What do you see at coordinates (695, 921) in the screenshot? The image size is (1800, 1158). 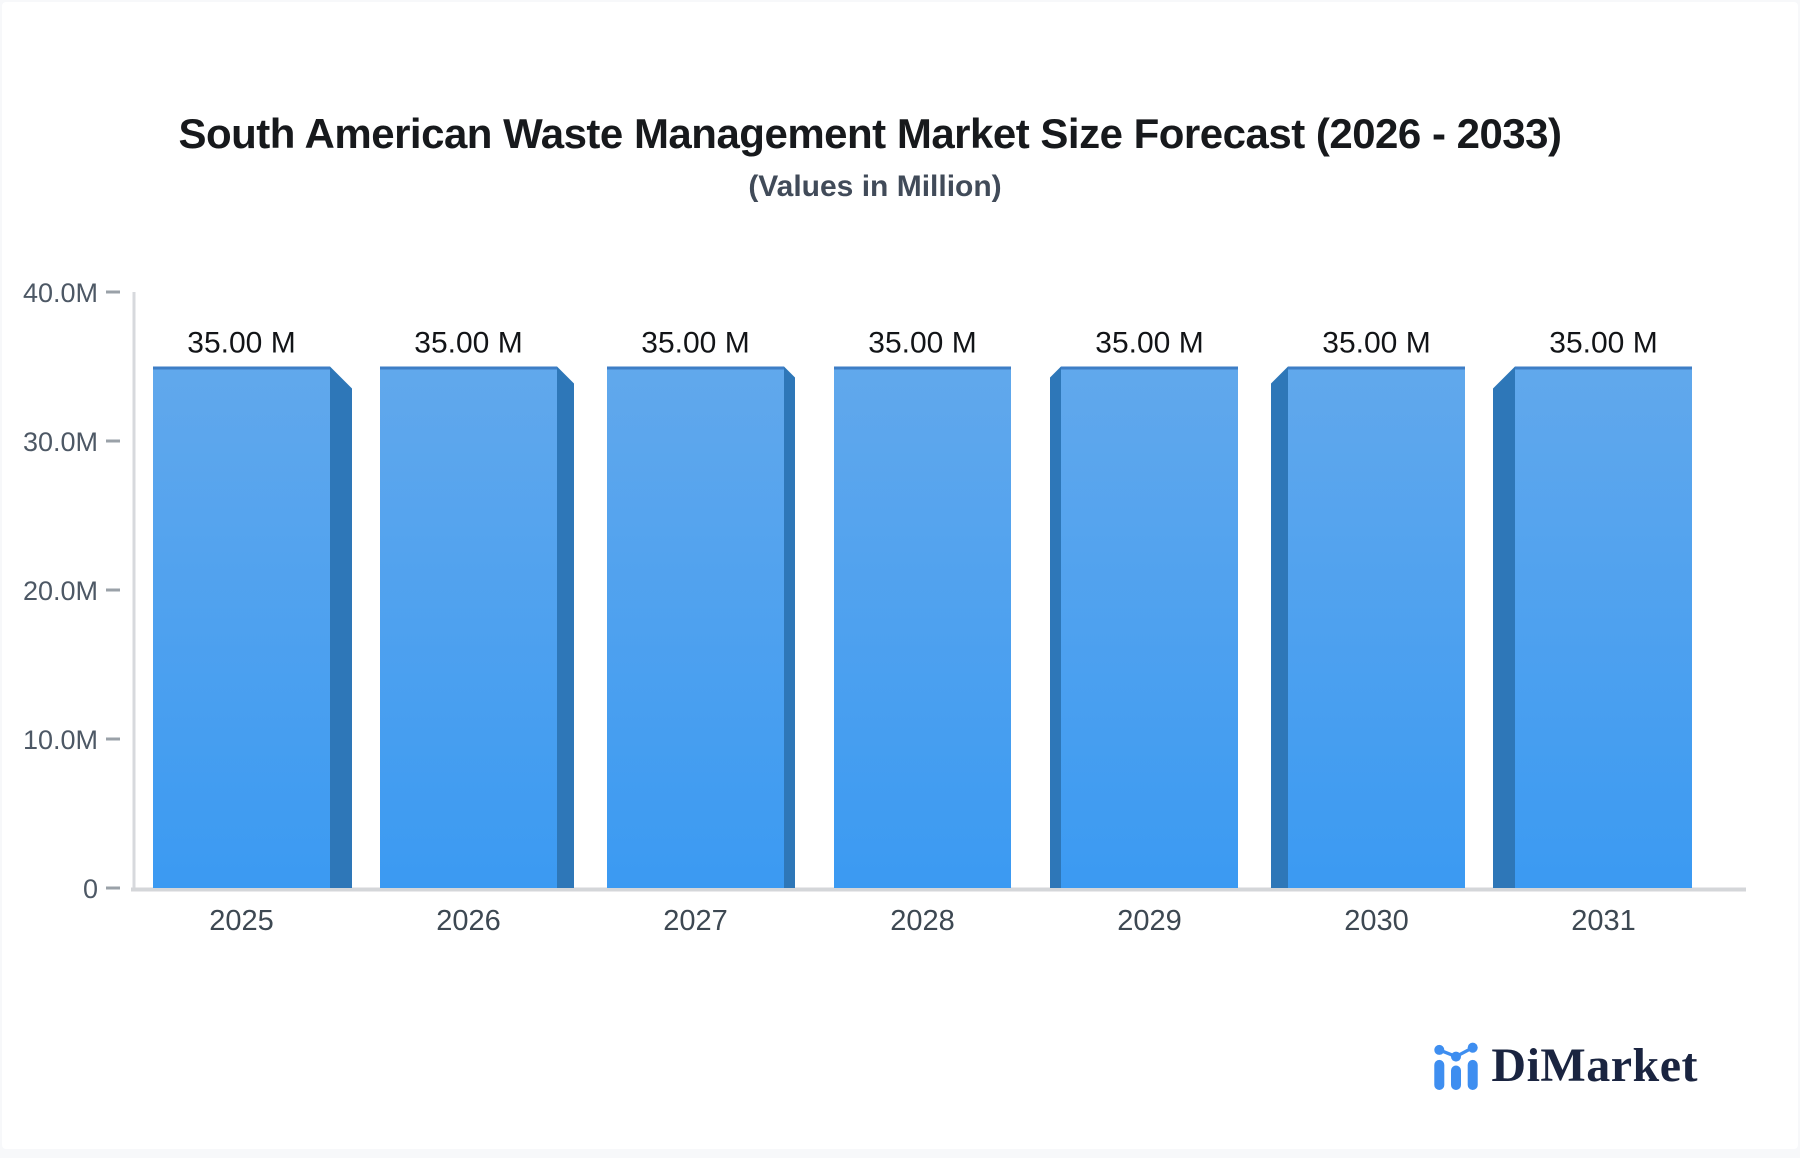 I see `x-axis-label-2027: 2027` at bounding box center [695, 921].